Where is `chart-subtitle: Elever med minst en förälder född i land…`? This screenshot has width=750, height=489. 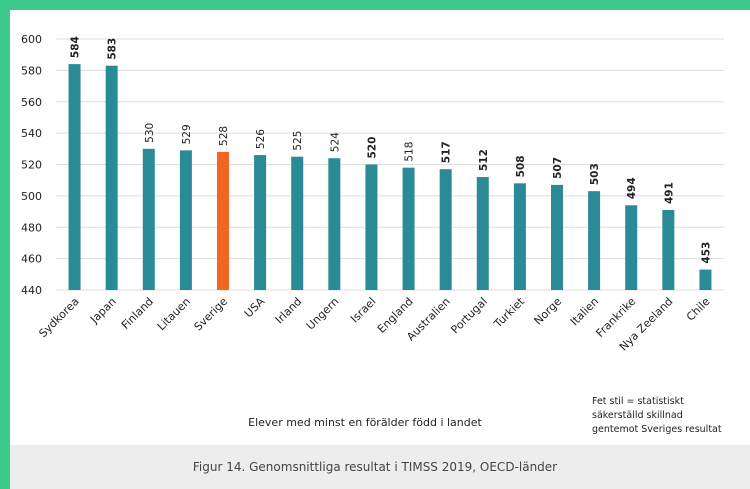 chart-subtitle: Elever med minst en förälder född i land… is located at coordinates (365, 422).